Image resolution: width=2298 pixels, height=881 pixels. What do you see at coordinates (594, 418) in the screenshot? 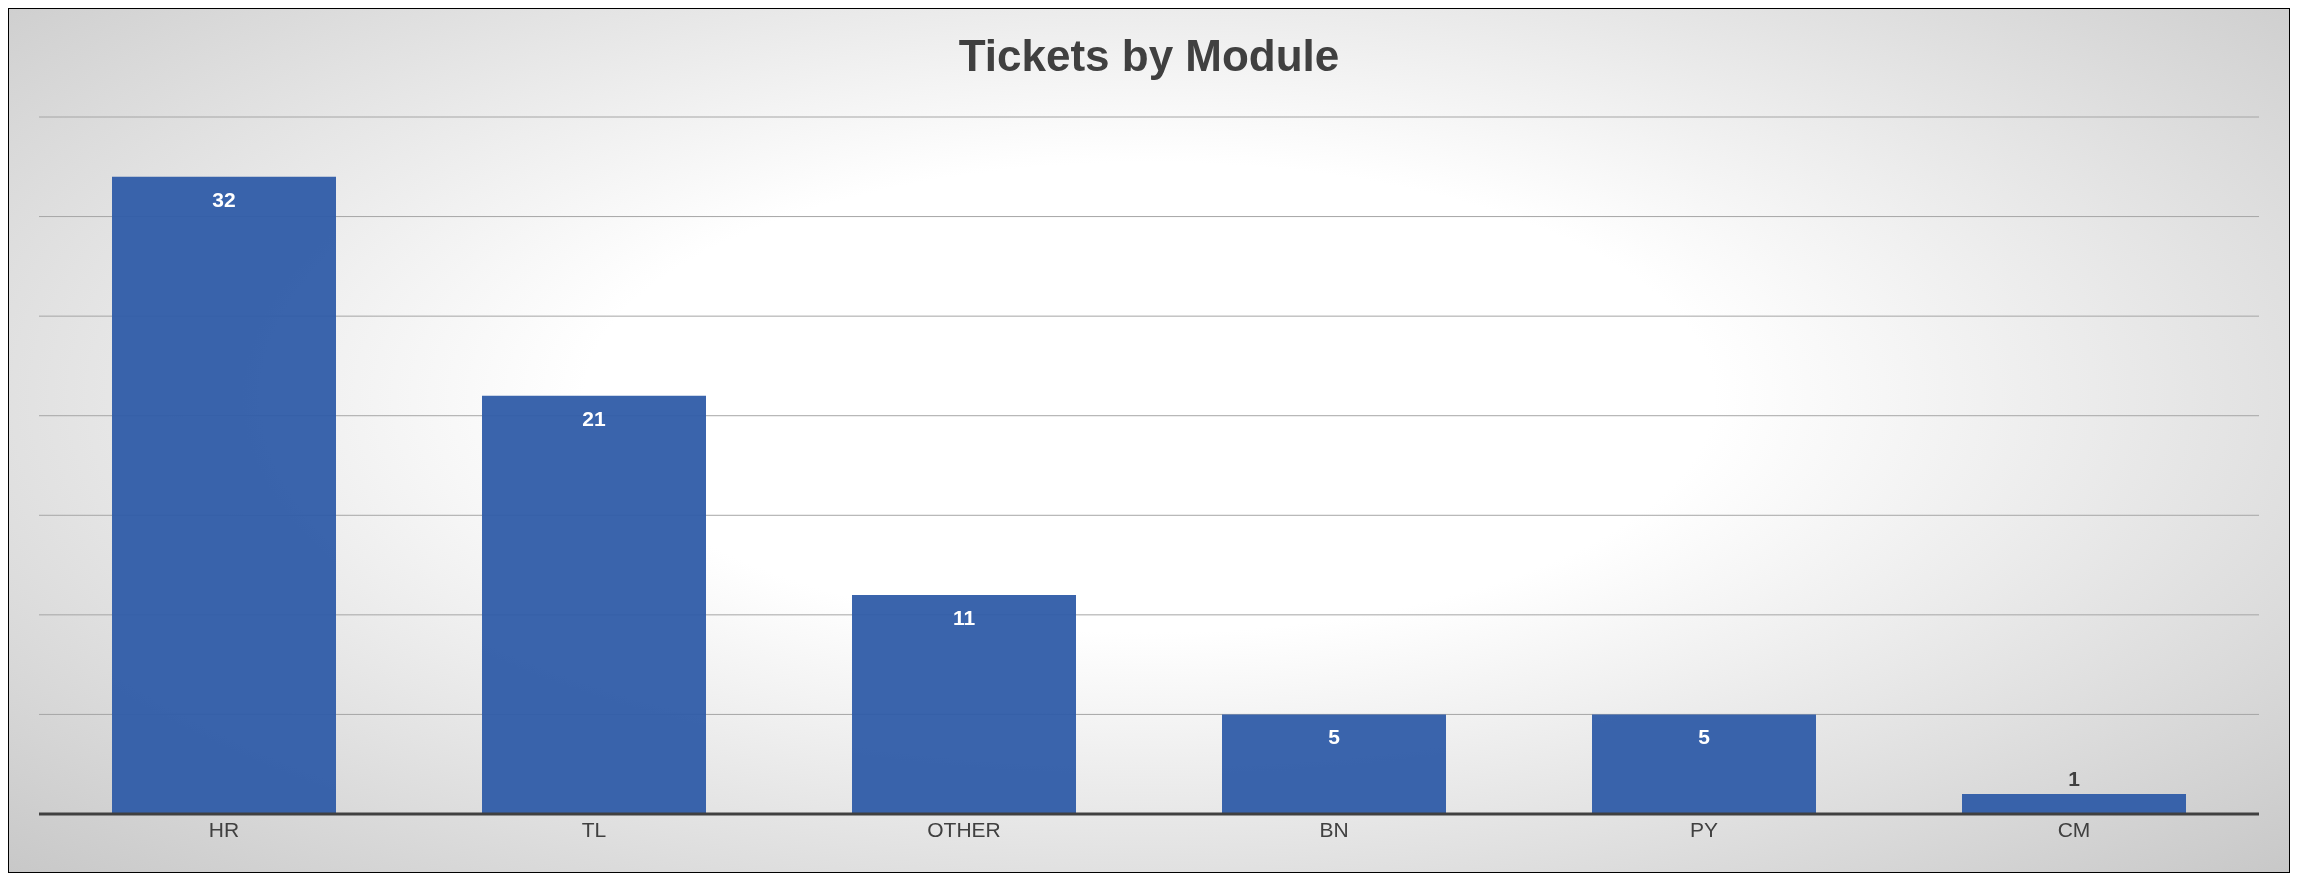
I see `data-label: 21` at bounding box center [594, 418].